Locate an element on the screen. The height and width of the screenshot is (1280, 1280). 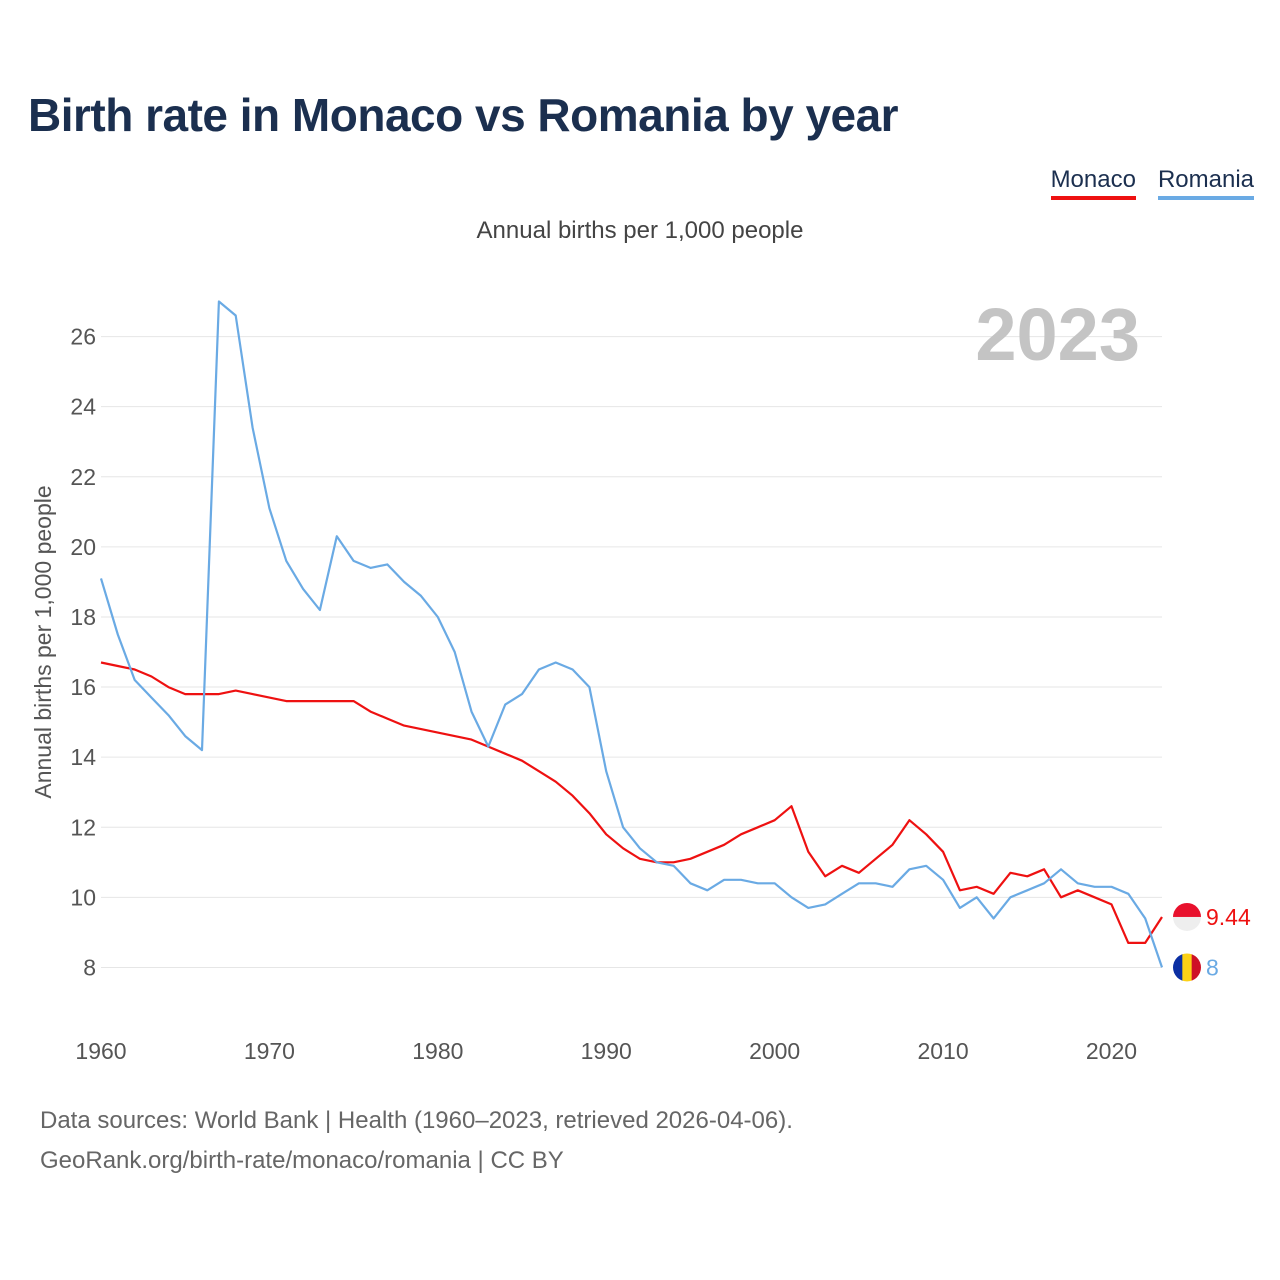
x-tick-label: 1980 is located at coordinates (437, 1051).